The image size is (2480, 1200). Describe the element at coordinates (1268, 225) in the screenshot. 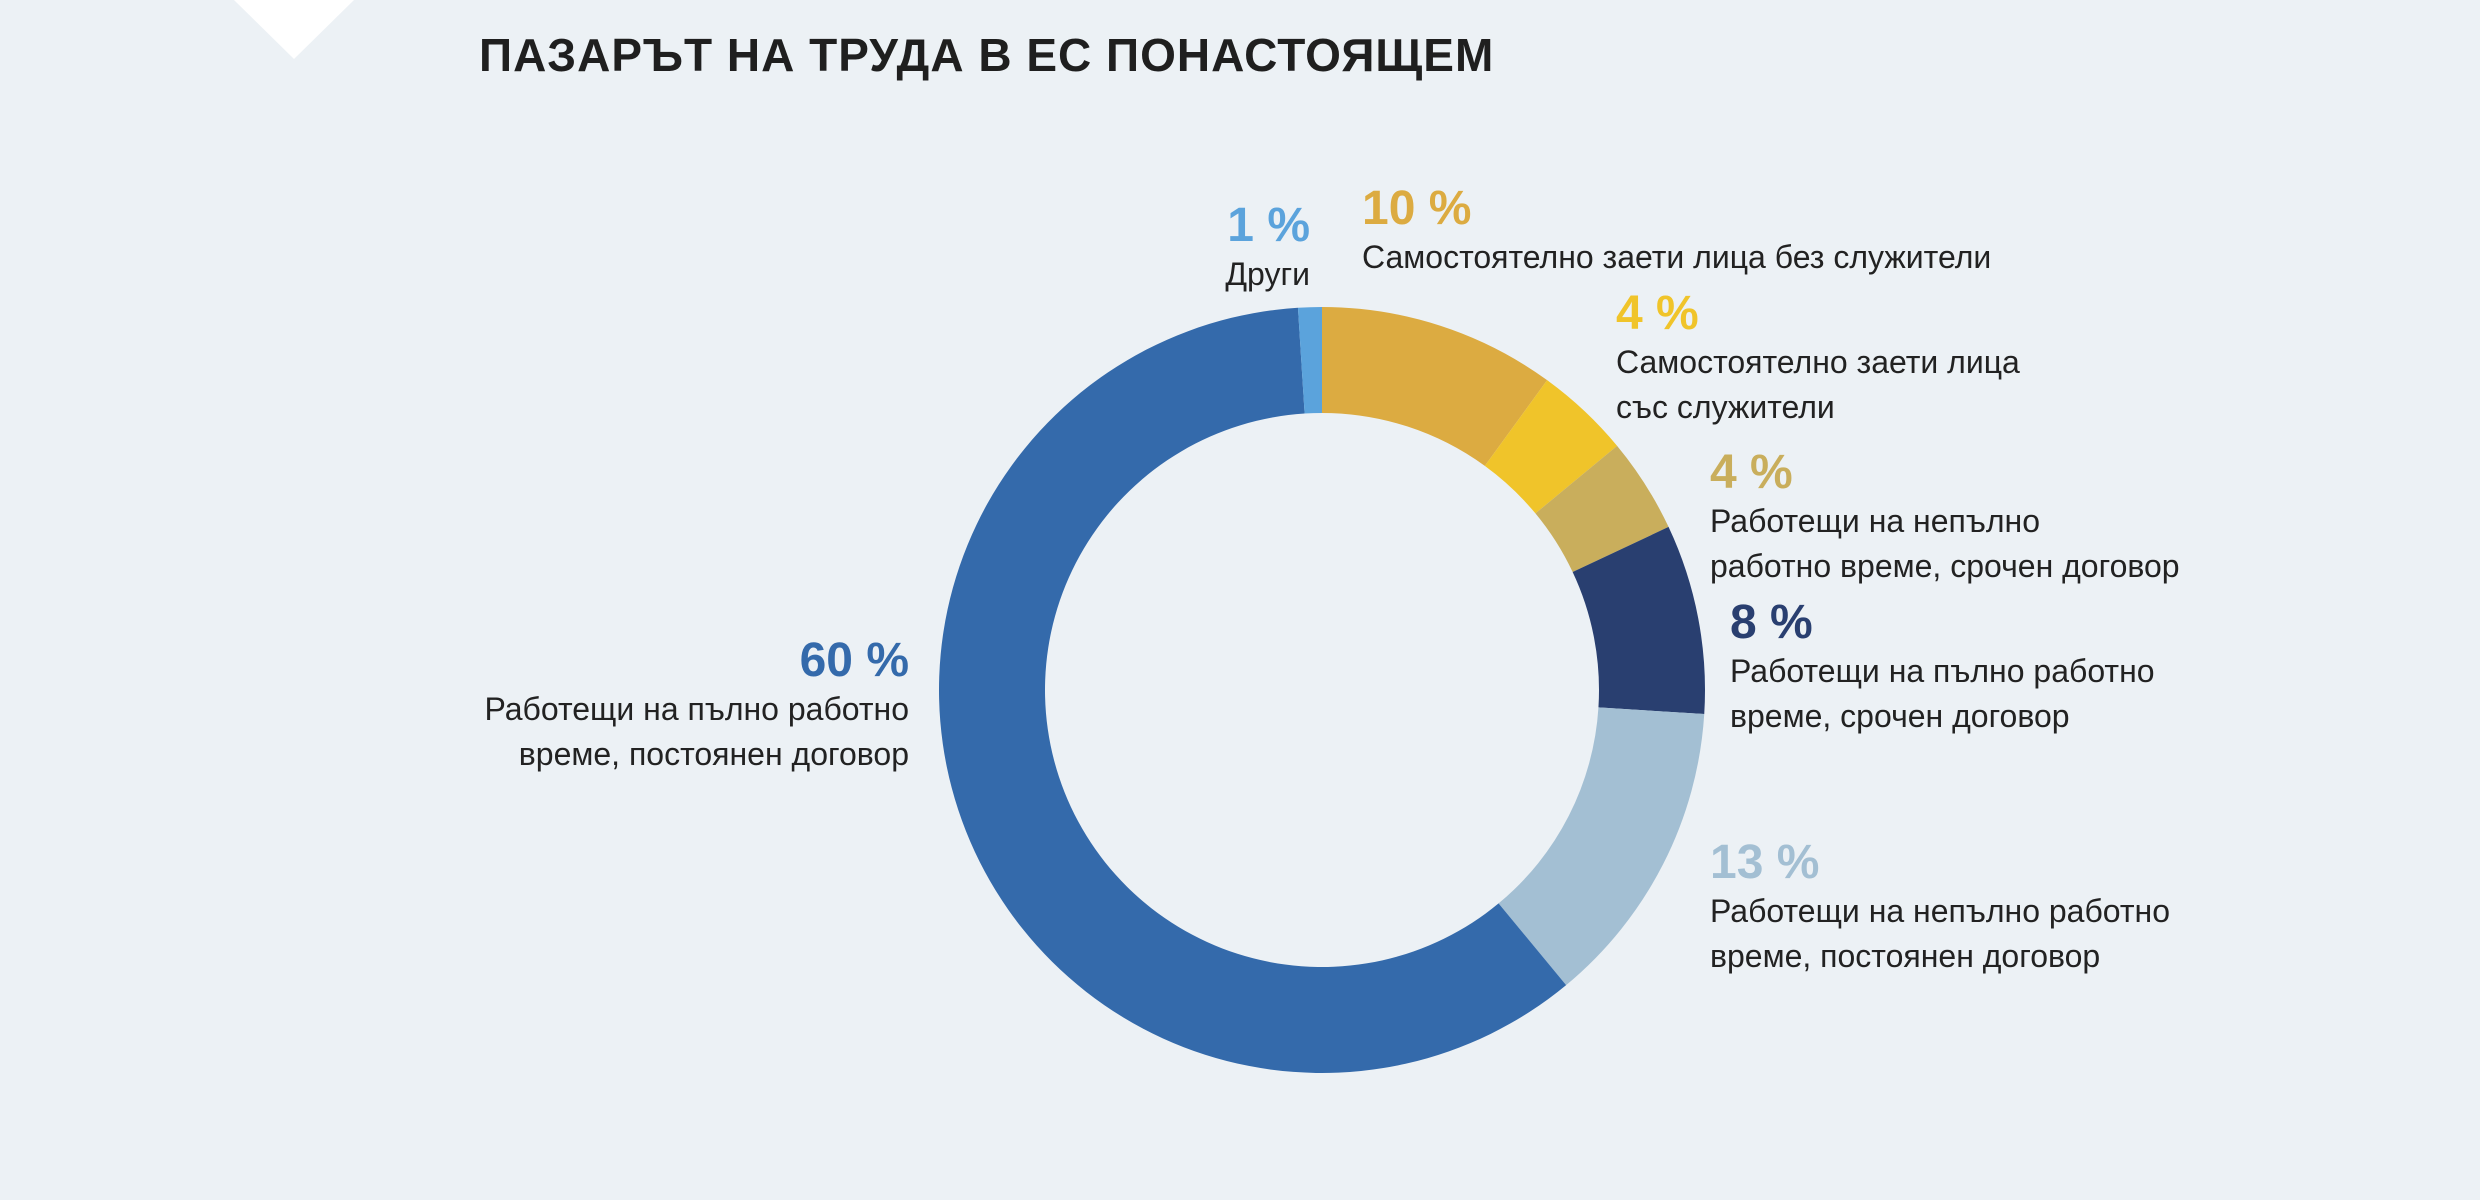

I see `value-label: 1 %` at that location.